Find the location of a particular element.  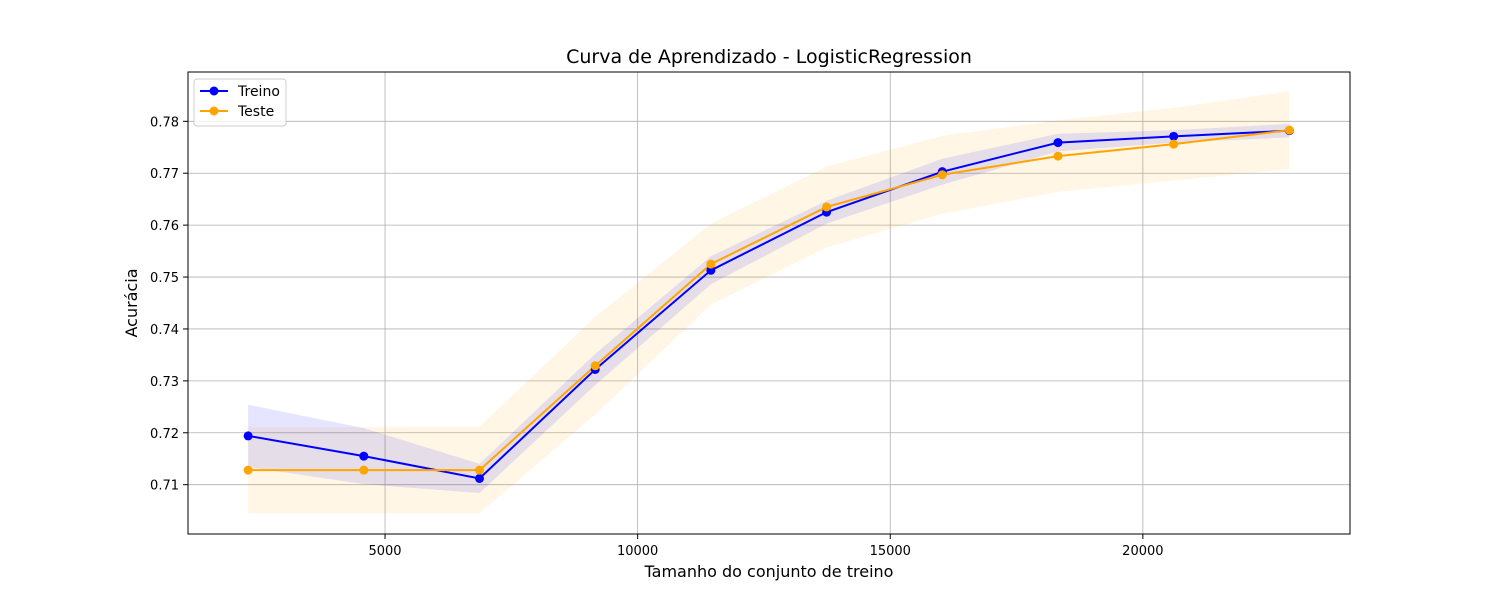

x-tick-label: 15000 is located at coordinates (890, 551).